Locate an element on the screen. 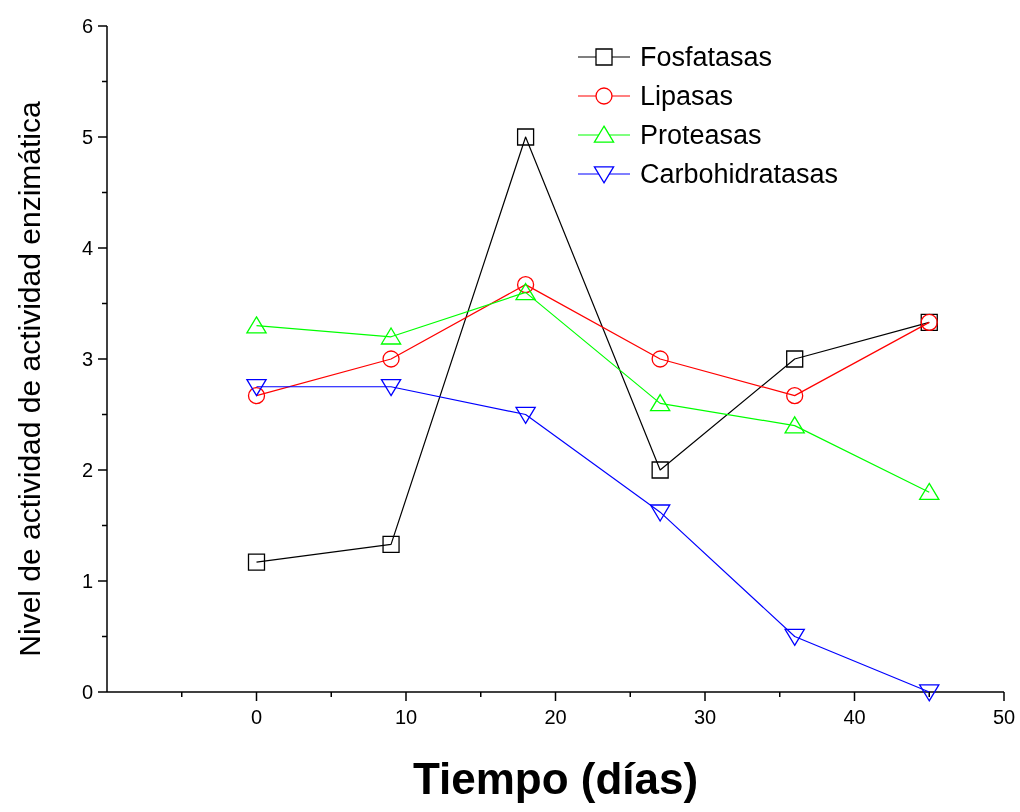 The height and width of the screenshot is (812, 1020). legend-label: Lipasas is located at coordinates (687, 96).